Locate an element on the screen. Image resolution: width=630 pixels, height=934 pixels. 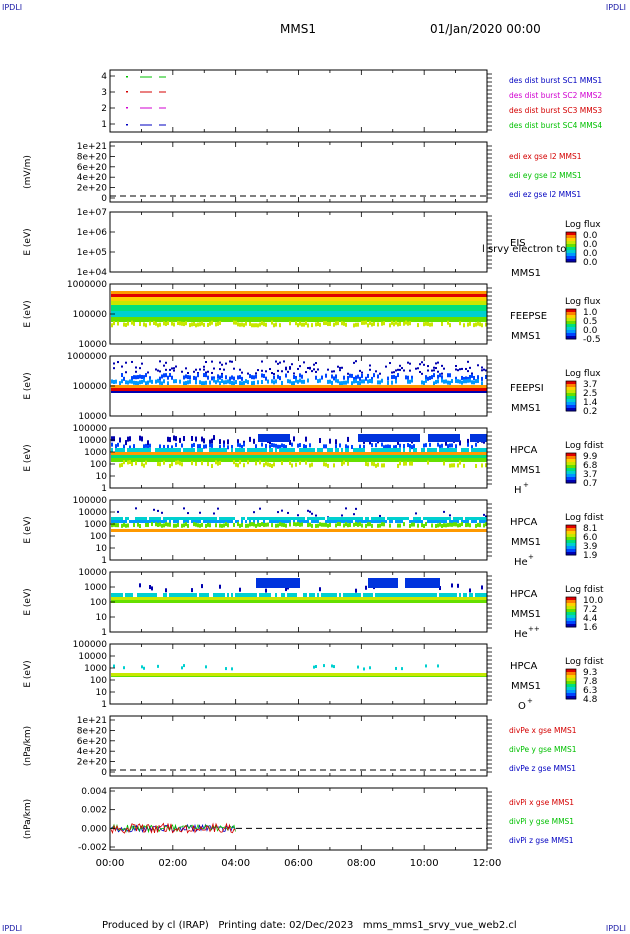
y-axis-label: E (eV) is located at coordinates (28, 529).